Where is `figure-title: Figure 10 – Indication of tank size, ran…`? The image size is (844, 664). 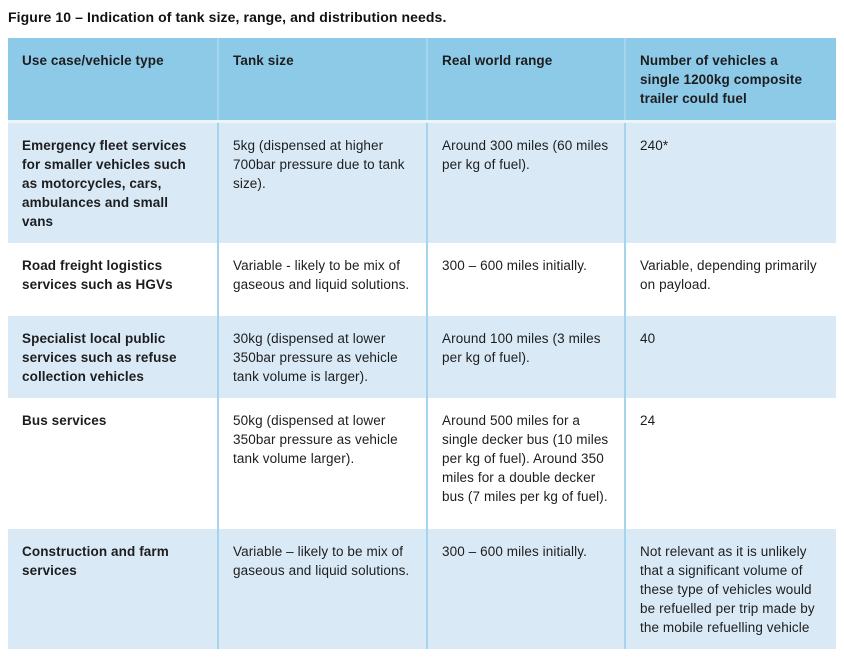
figure-title: Figure 10 – Indication of tank size, ran… is located at coordinates (227, 17).